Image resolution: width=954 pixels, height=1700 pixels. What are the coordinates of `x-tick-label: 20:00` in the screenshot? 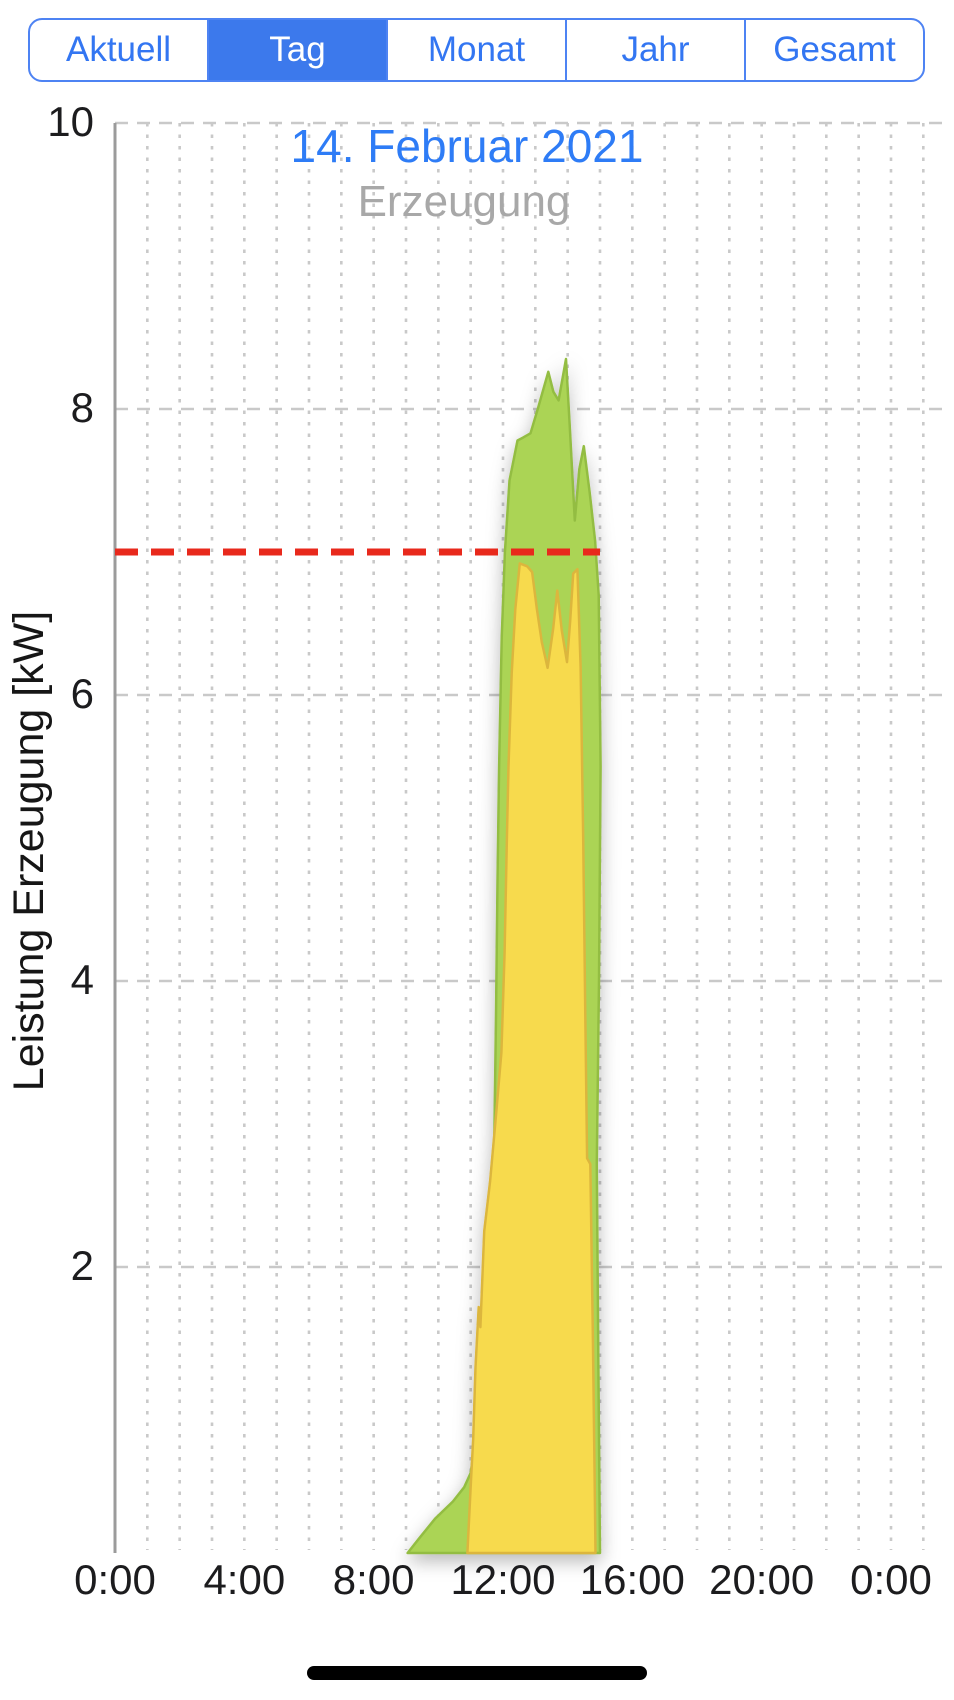 It's located at (761, 1579).